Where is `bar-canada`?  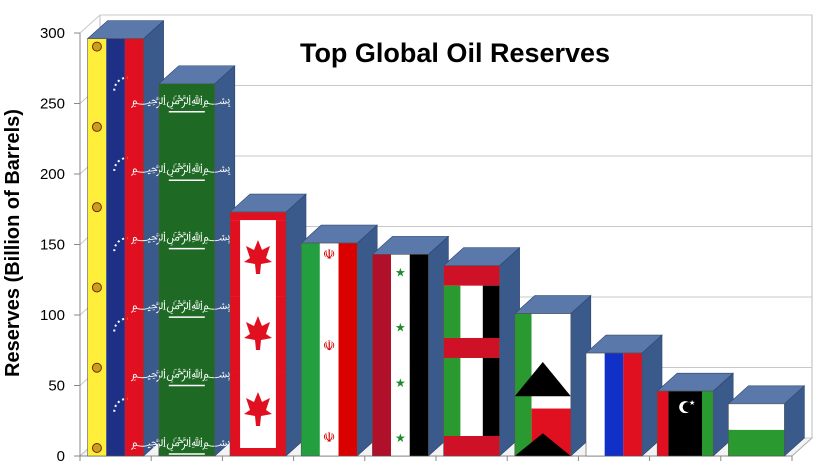 bar-canada is located at coordinates (268, 325).